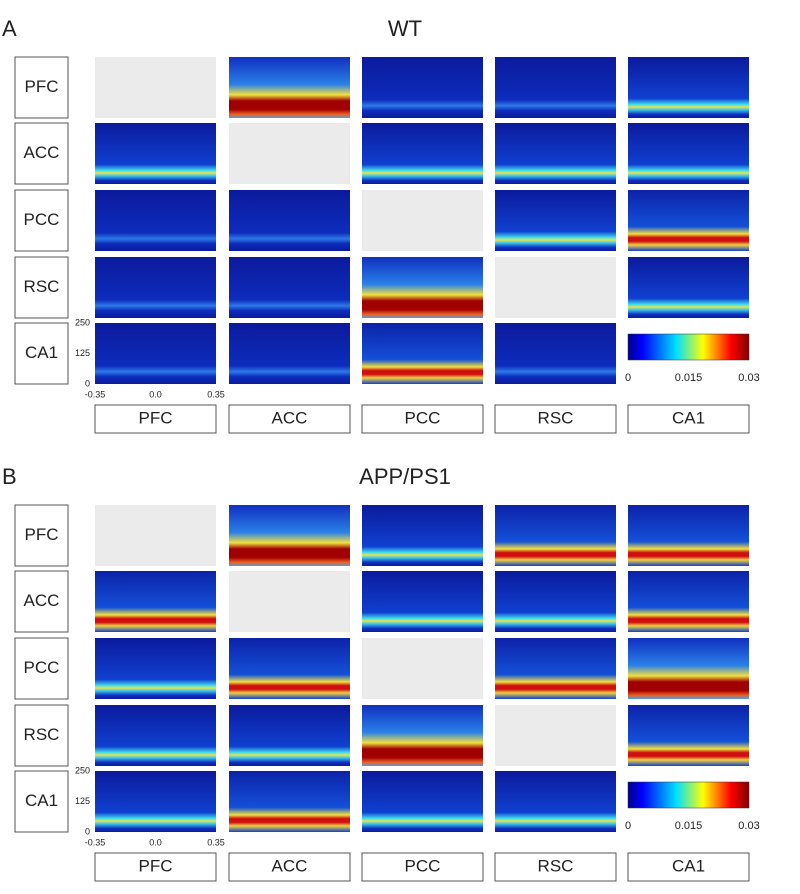  I want to click on x-tick-label: -0.35, so click(95, 394).